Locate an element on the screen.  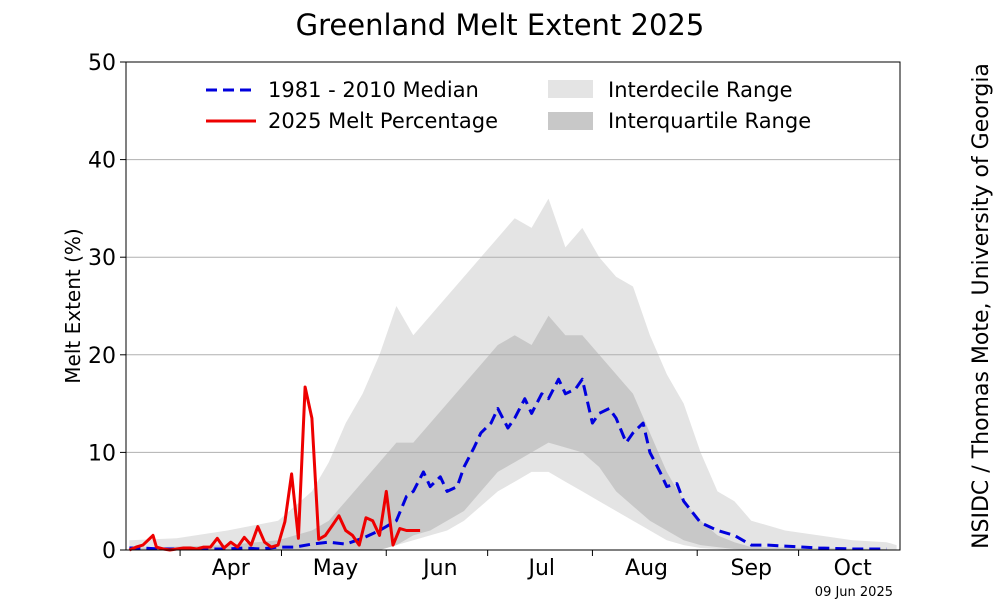
legend-label-median: 1981 - 2010 Median is located at coordinates (373, 90).